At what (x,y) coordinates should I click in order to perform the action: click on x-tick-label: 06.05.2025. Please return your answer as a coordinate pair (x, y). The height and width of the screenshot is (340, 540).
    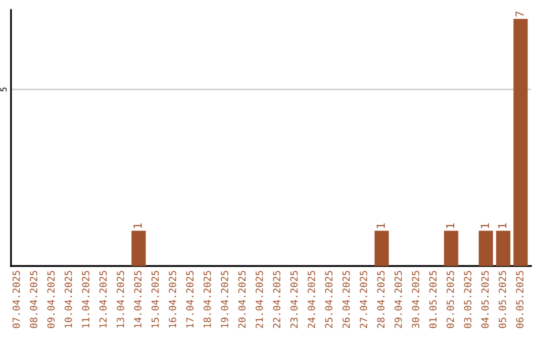
    Looking at the image, I should click on (520, 299).